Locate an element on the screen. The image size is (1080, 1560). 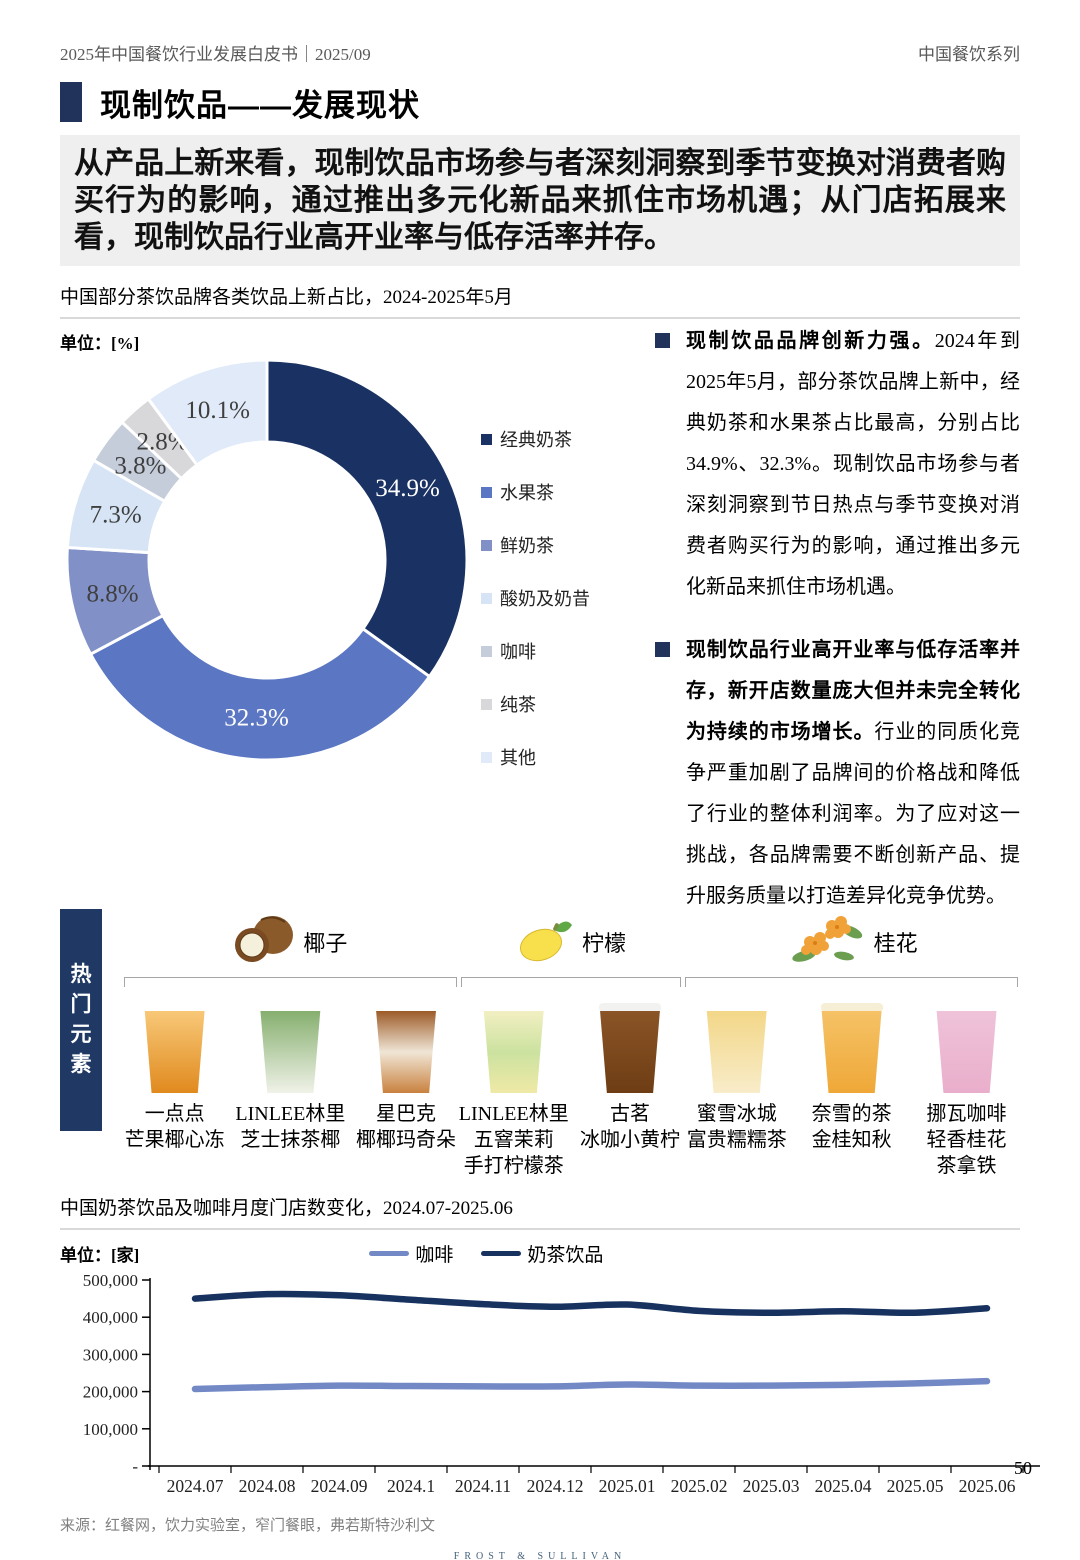
legend-label: 酸奶及奶昔 is located at coordinates (545, 599).